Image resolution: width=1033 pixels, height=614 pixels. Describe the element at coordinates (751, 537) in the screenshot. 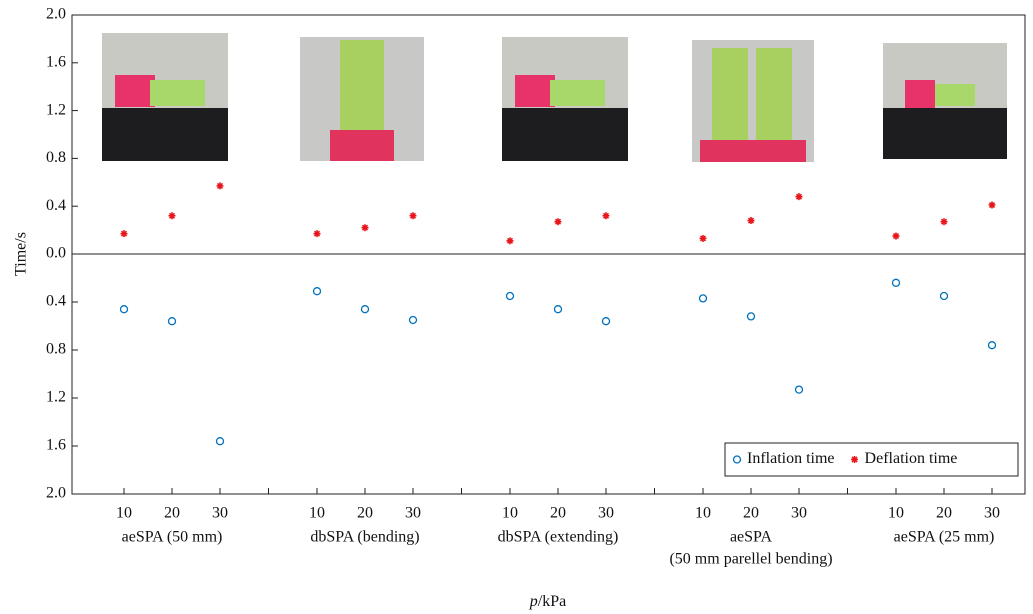

I see `group-label: aeSPA` at that location.